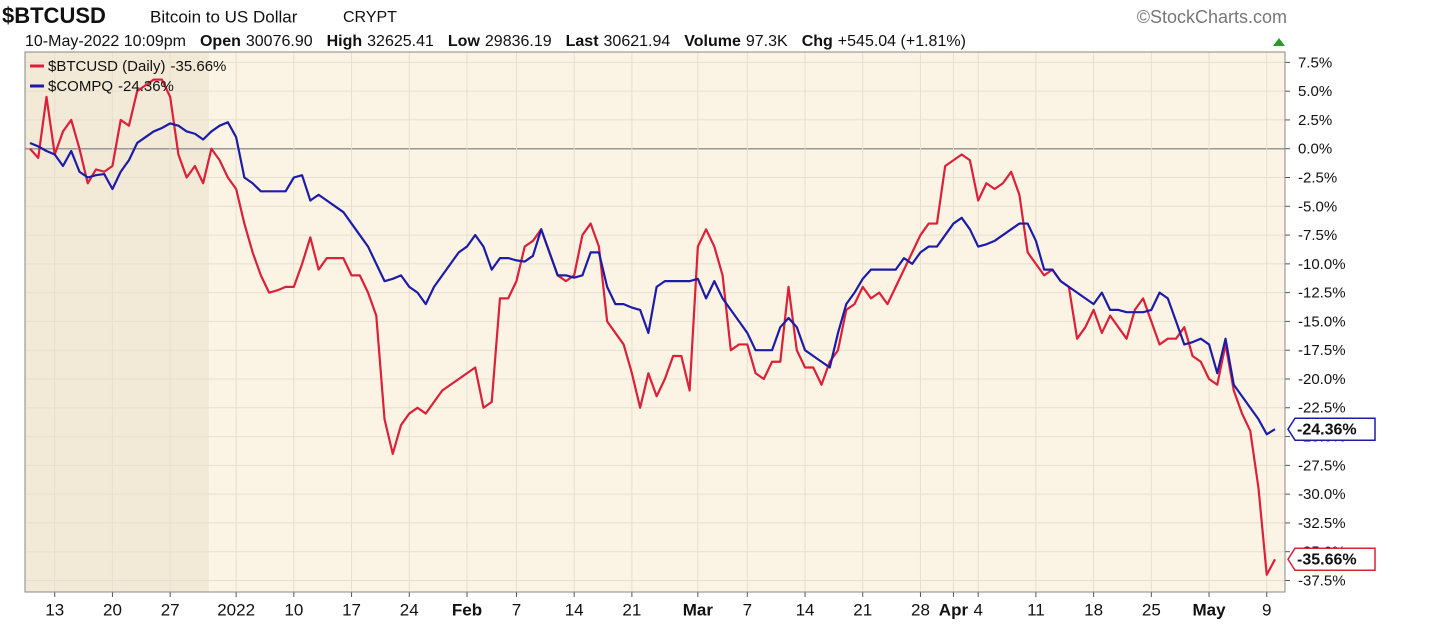  Describe the element at coordinates (1322, 465) in the screenshot. I see `y-tick-label: -27.5%` at that location.